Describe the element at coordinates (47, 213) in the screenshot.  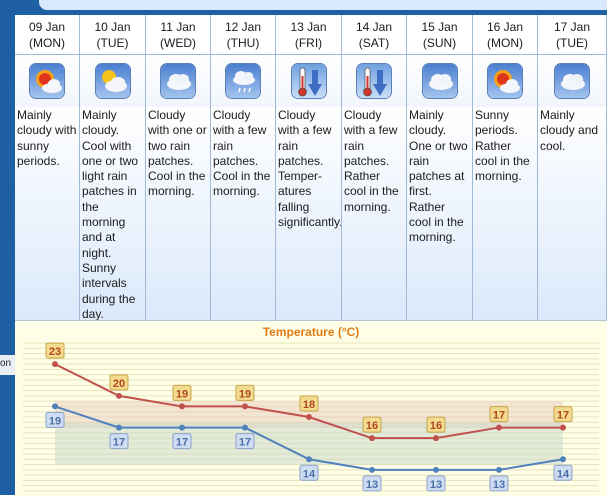
I see `forecast-description: Mainly cloudy with sunny periods.` at that location.